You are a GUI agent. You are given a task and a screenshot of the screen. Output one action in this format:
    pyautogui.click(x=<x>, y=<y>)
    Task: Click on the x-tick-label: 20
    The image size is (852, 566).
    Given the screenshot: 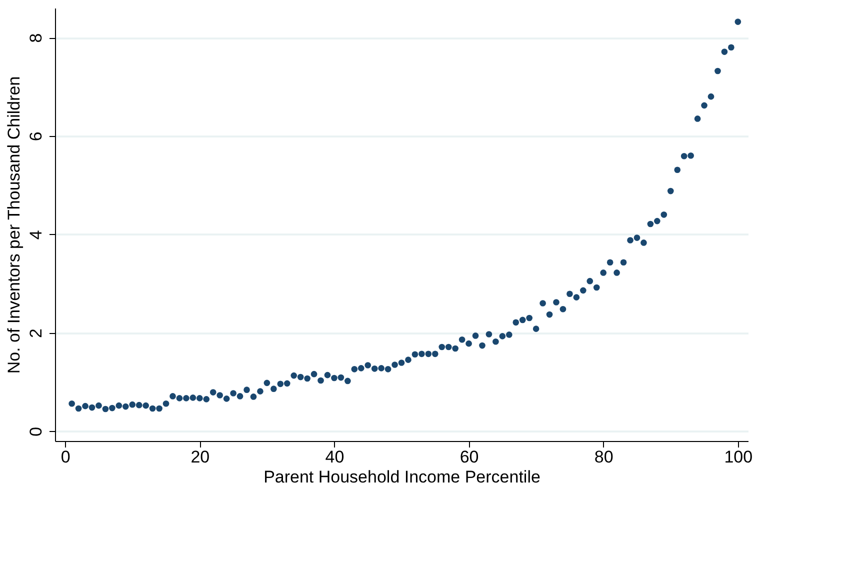 What is the action you would take?
    pyautogui.click(x=200, y=457)
    